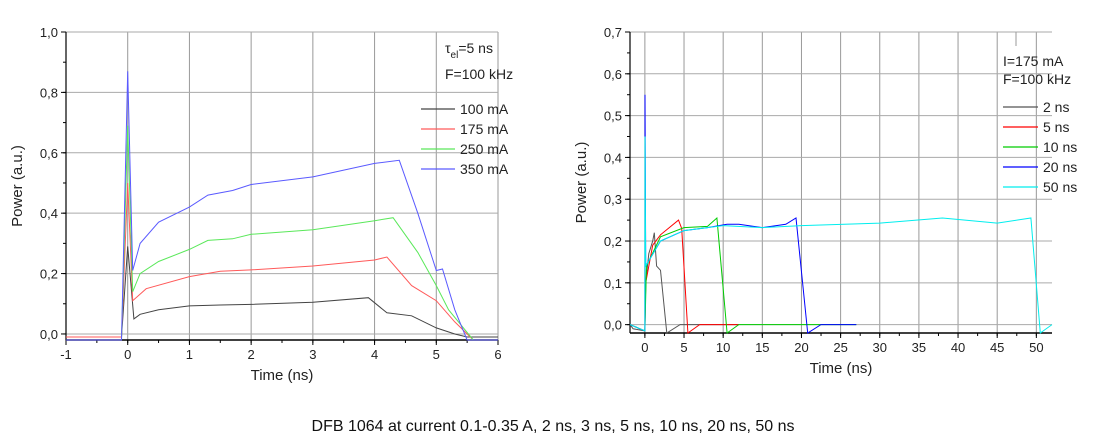 The height and width of the screenshot is (443, 1106). I want to click on annotation-tau: τel=5 ns, so click(469, 50).